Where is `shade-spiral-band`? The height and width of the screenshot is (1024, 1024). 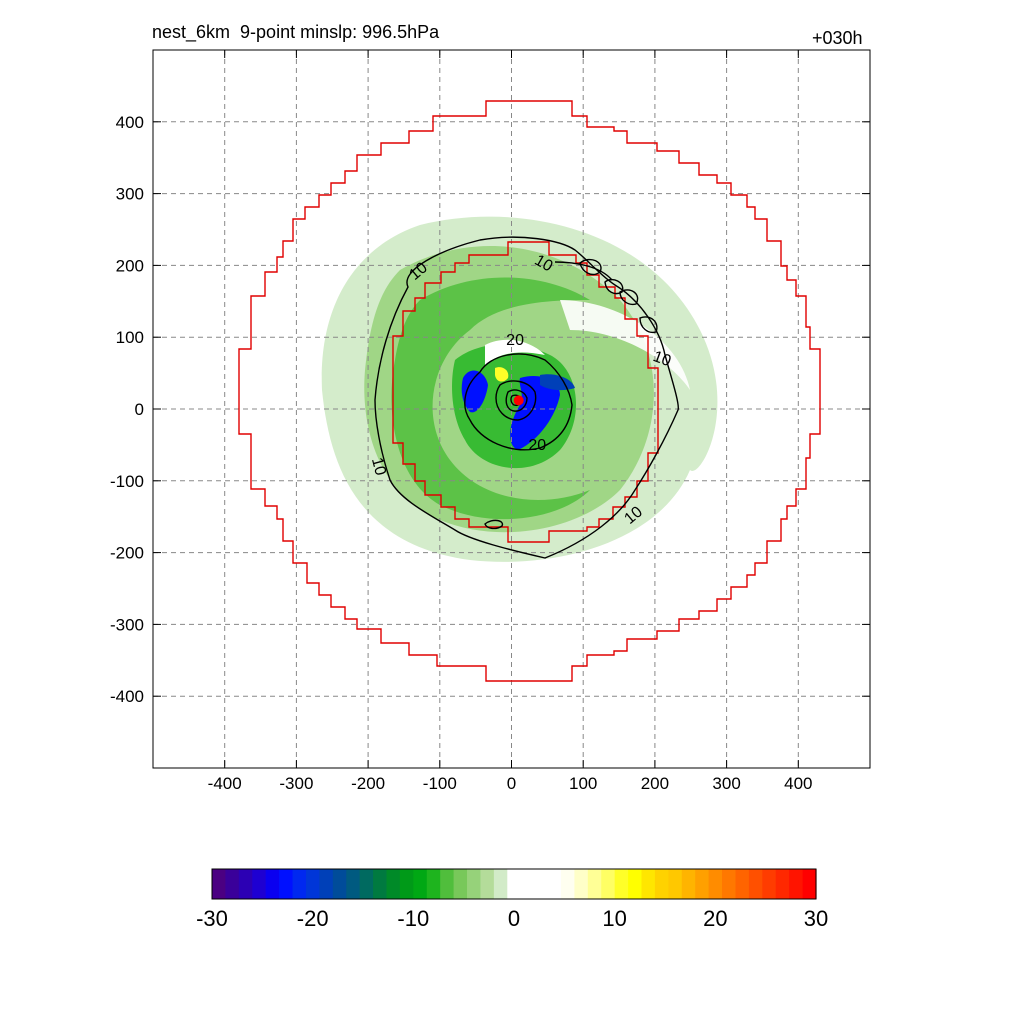
shade-spiral-band is located at coordinates (490, 398).